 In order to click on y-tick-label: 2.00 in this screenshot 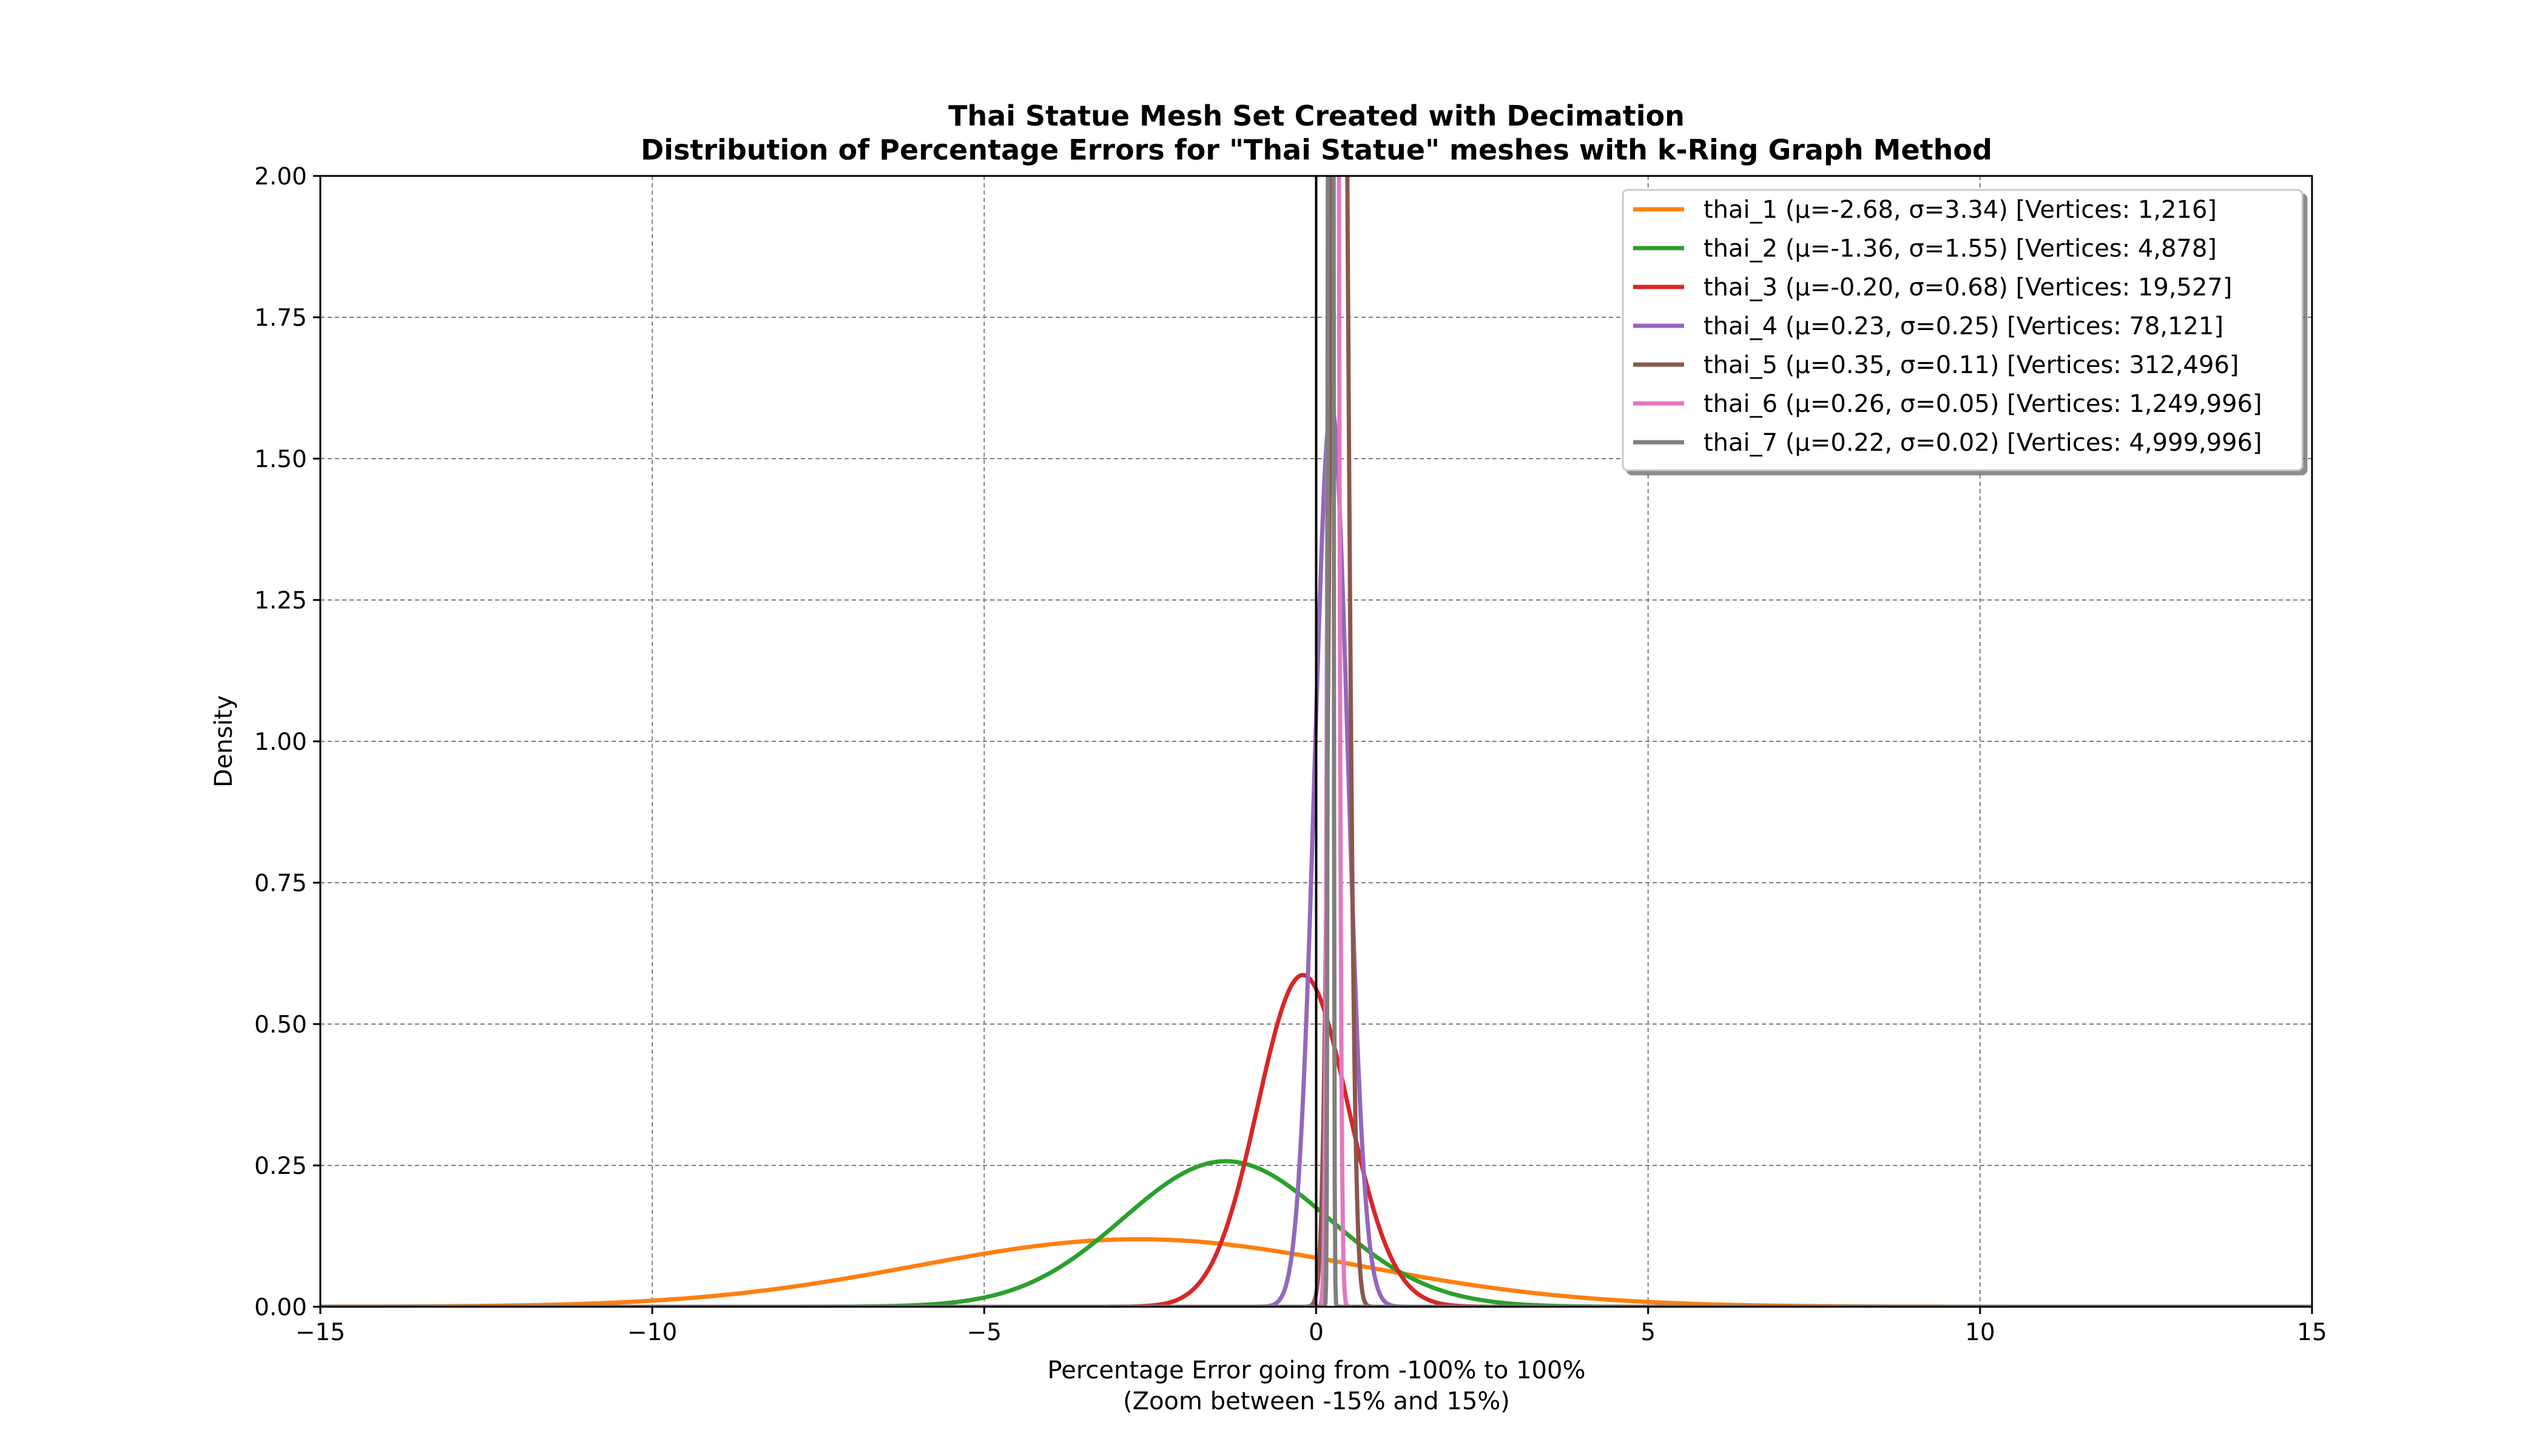, I will do `click(280, 176)`.